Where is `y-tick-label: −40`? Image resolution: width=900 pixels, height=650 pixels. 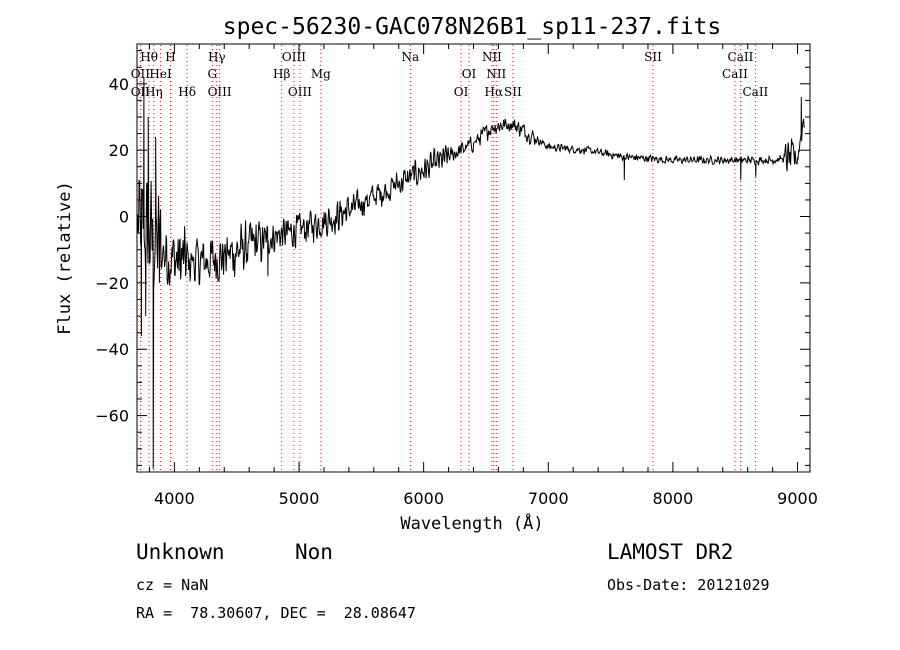
y-tick-label: −40 is located at coordinates (112, 349).